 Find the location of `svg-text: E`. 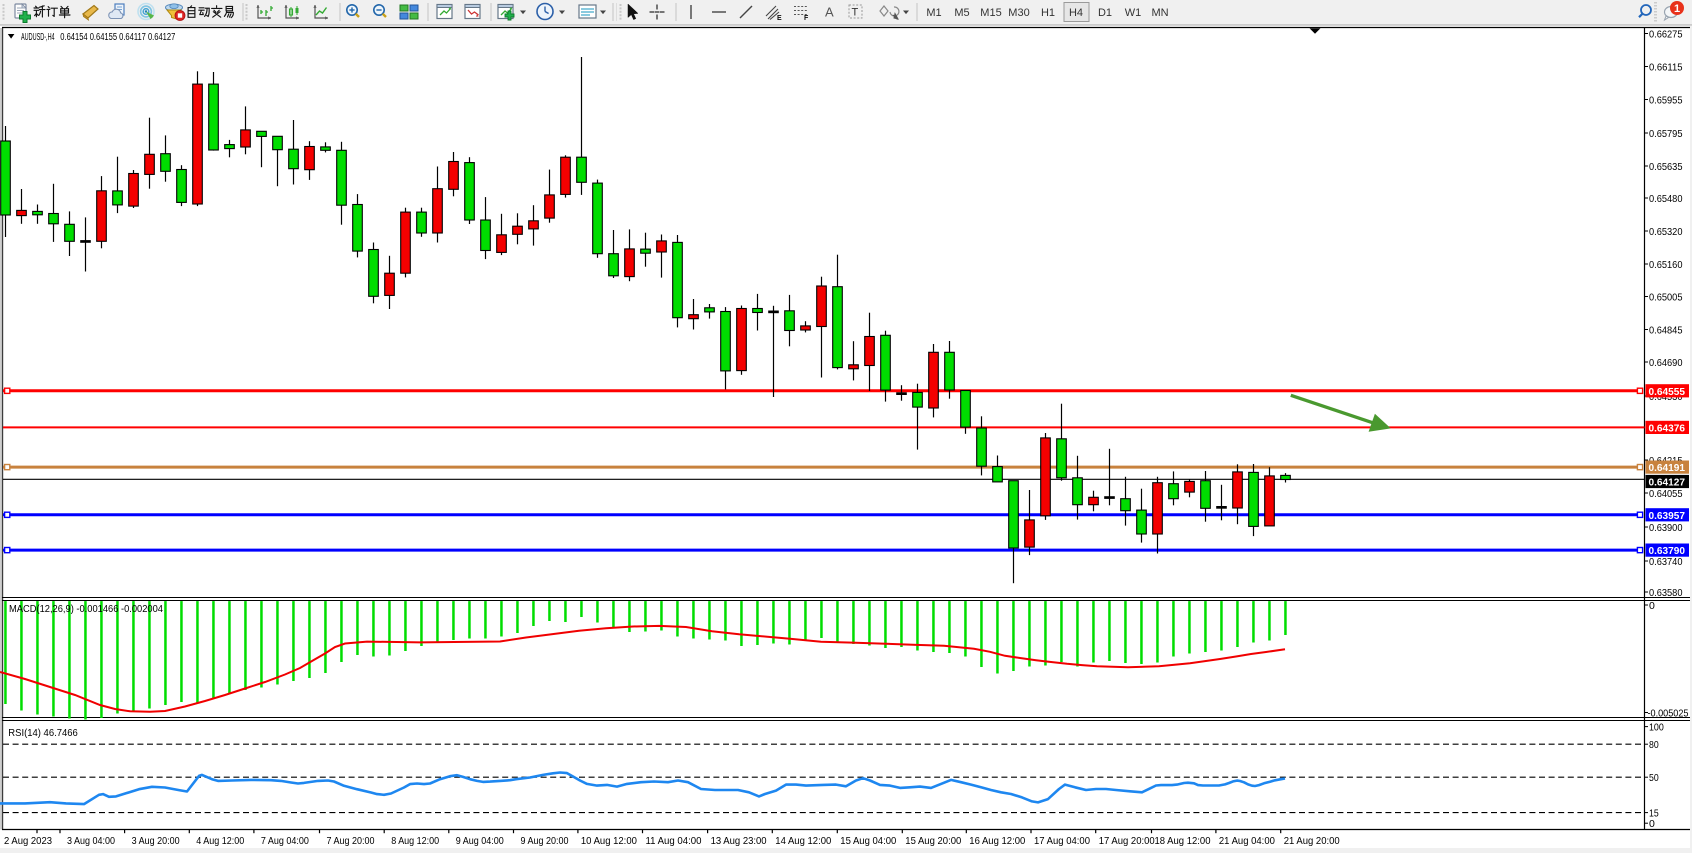

svg-text: E is located at coordinates (779, 18).